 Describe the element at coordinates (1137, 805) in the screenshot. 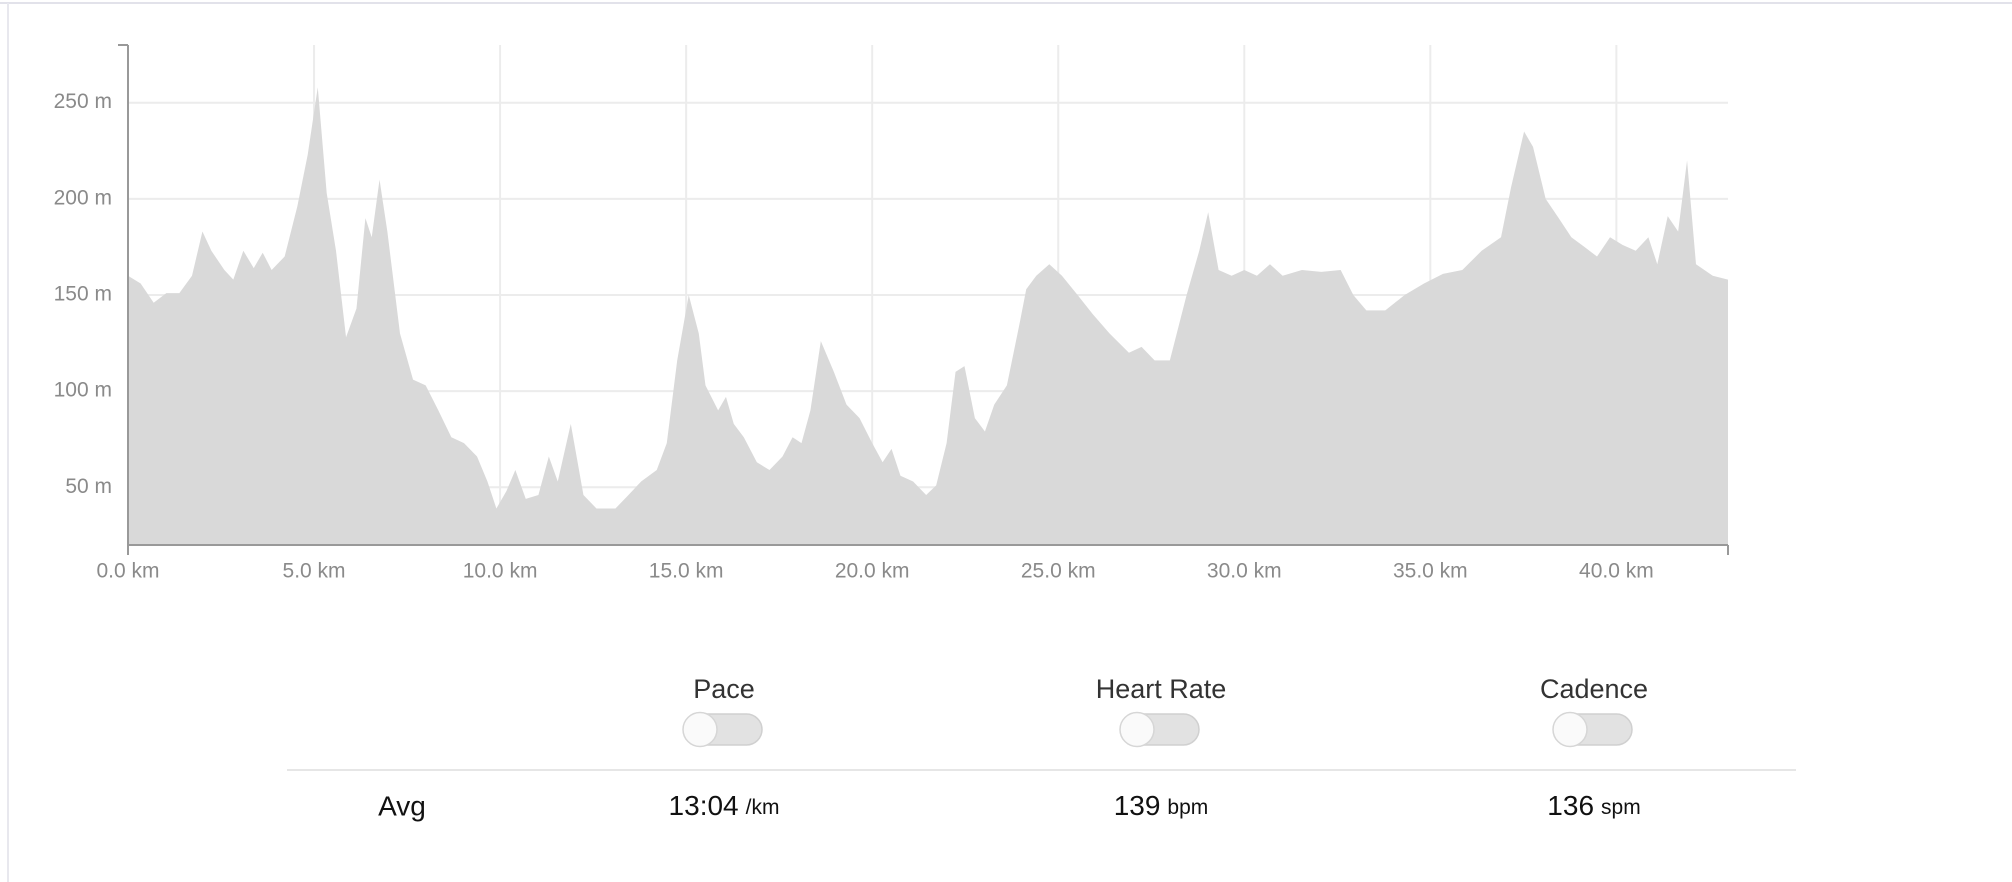

I see `metric-value: 139` at that location.